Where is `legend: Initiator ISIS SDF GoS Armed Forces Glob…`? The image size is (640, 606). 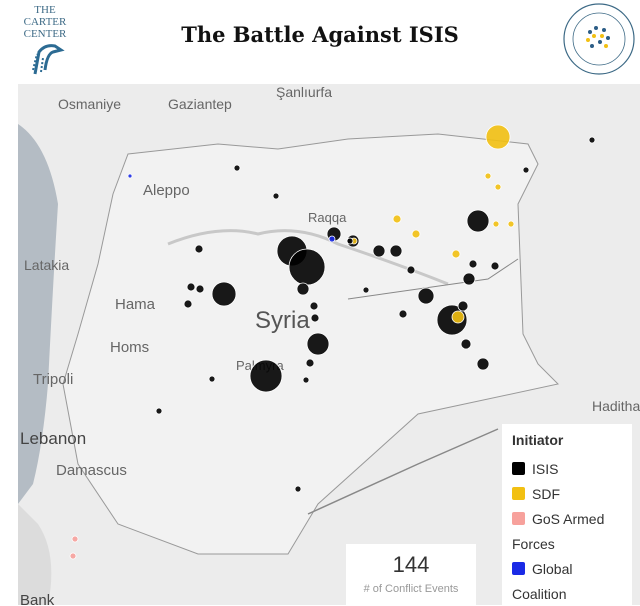
legend: Initiator ISIS SDF GoS Armed Forces Glob… is located at coordinates (567, 514).